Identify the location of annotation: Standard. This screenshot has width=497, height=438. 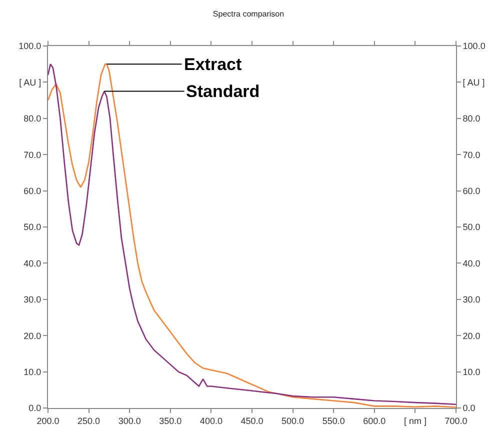
(223, 91).